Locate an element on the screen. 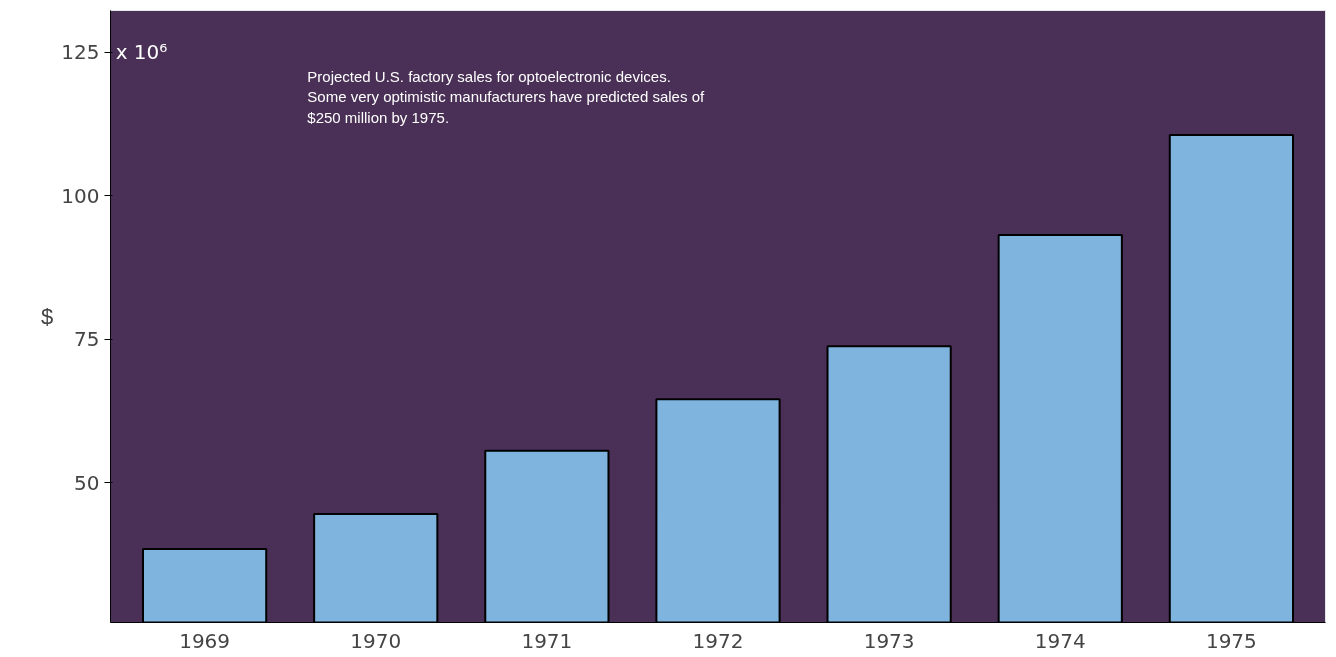 This screenshot has height=657, width=1336. y-tick-label: 75 is located at coordinates (87, 339).